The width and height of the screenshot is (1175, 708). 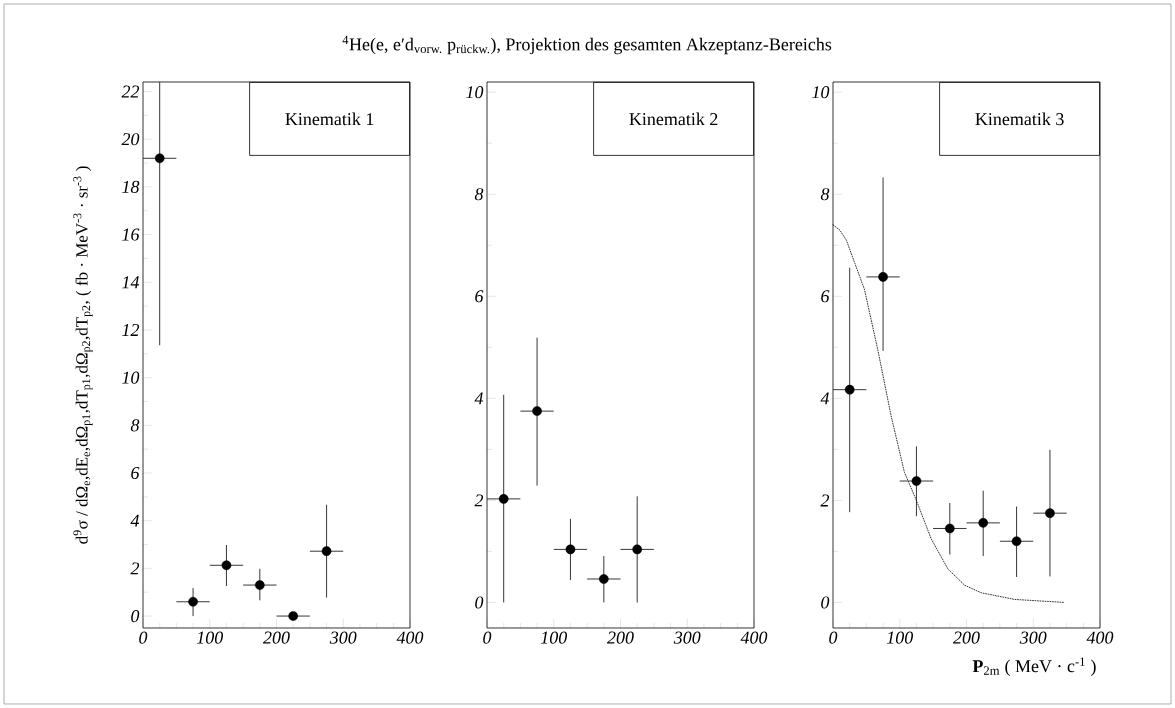 What do you see at coordinates (131, 282) in the screenshot?
I see `y-tick-label: 14` at bounding box center [131, 282].